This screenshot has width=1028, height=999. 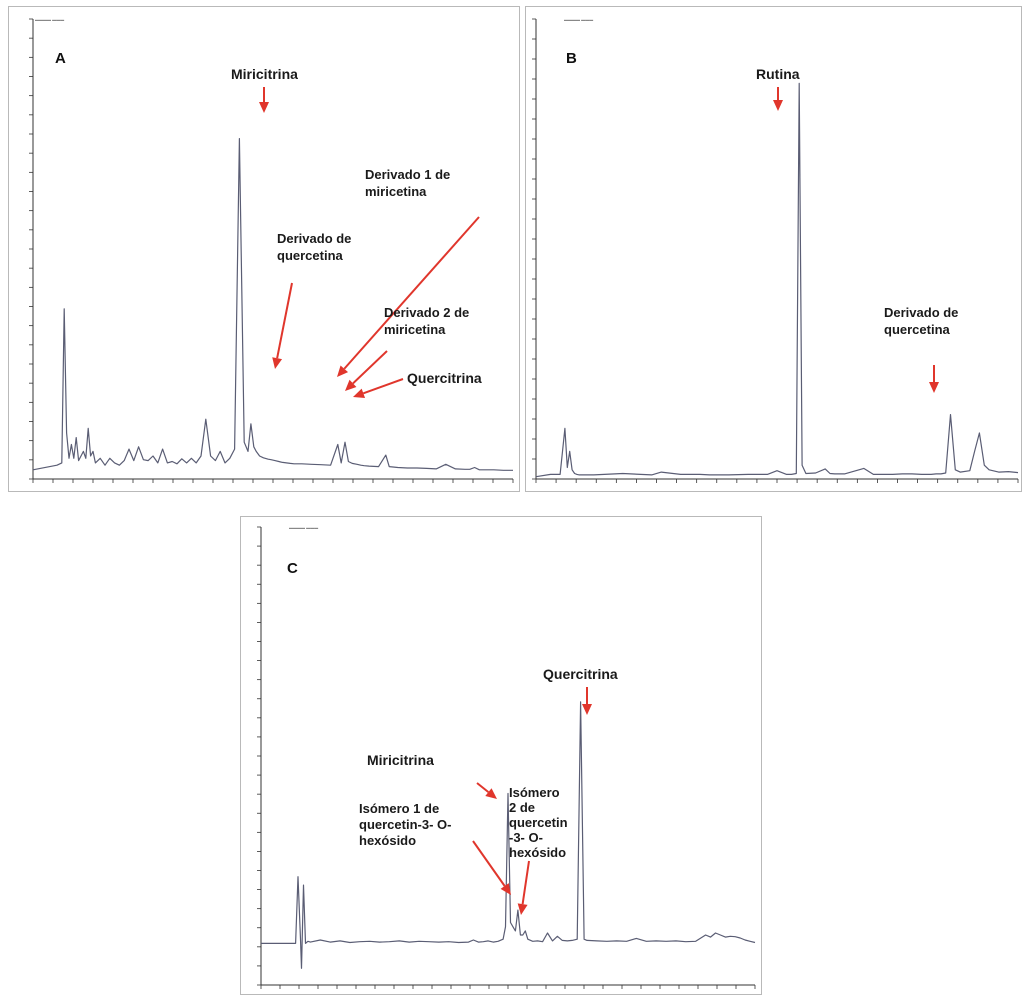 I want to click on annotation-a-2-line-0: Derivado 1 de, so click(x=407, y=174).